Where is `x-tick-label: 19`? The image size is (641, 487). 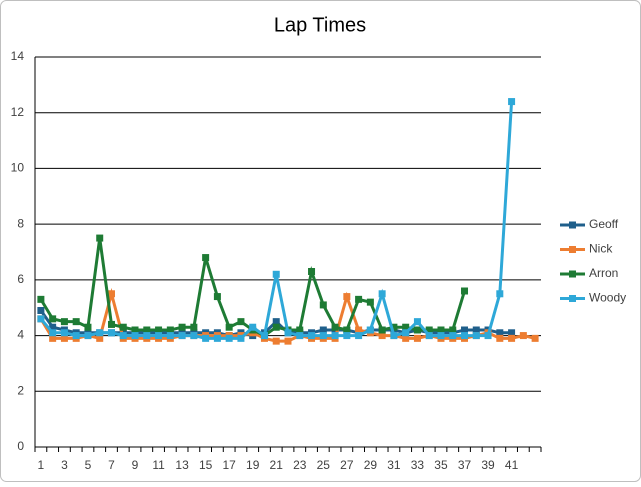
x-tick-label: 19 is located at coordinates (253, 465).